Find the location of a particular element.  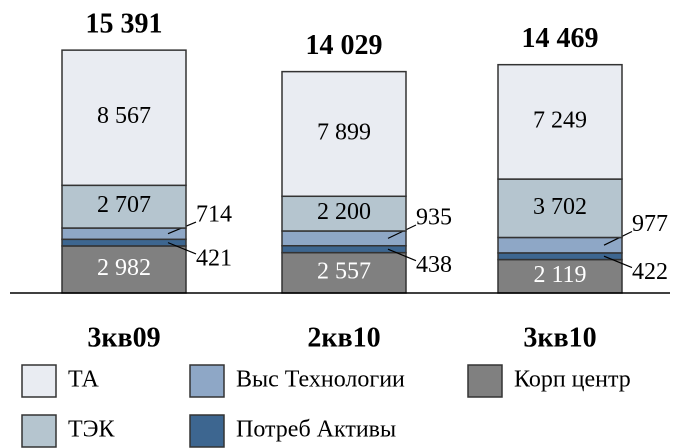

legend-label: Корп центр is located at coordinates (572, 380).